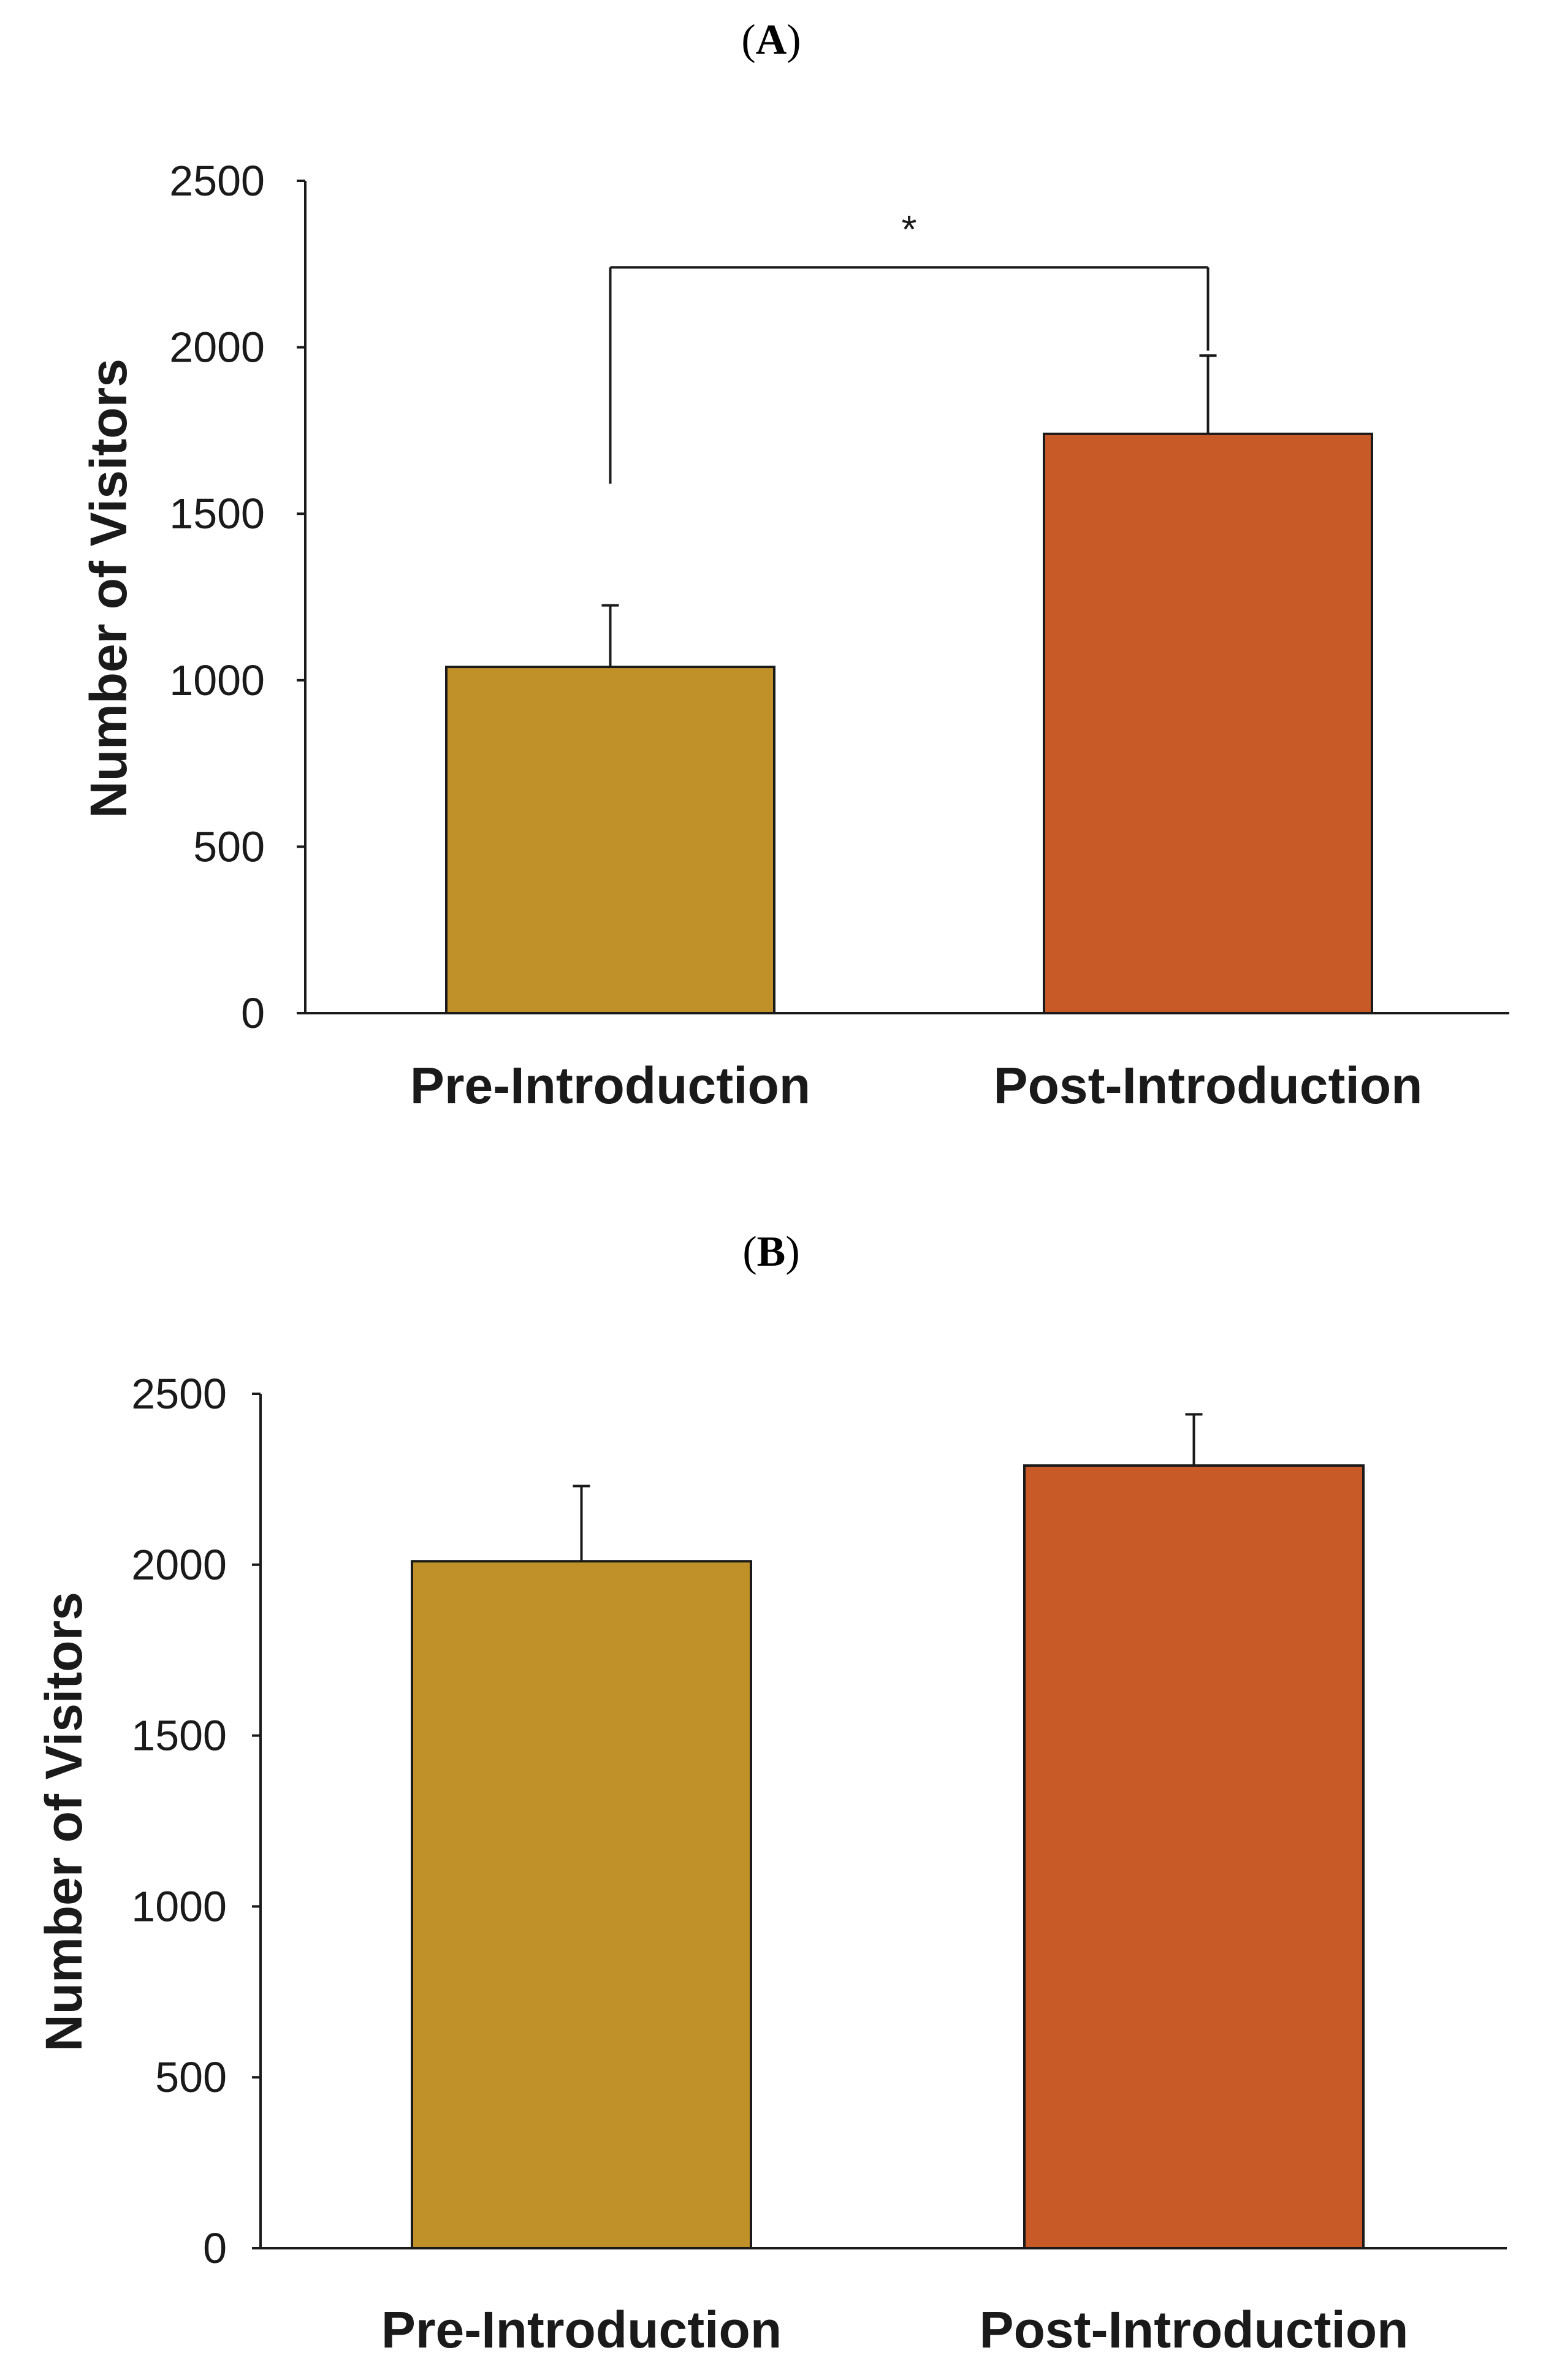 This screenshot has width=1543, height=2380. I want to click on panel-a-significance-bracket: *, so click(909, 345).